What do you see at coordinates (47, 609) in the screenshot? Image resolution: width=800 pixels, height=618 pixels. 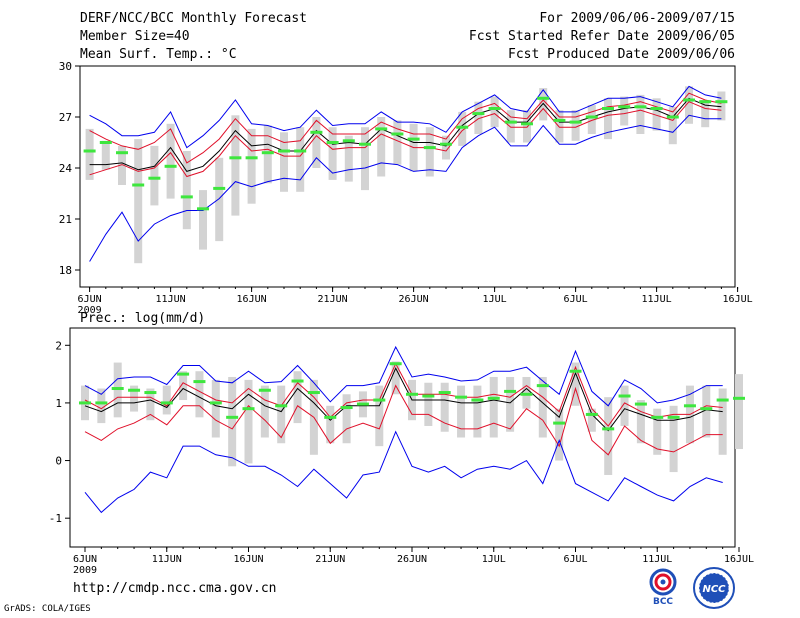 I see `grads-credit: GrADS: COLA/IGES` at bounding box center [47, 609].